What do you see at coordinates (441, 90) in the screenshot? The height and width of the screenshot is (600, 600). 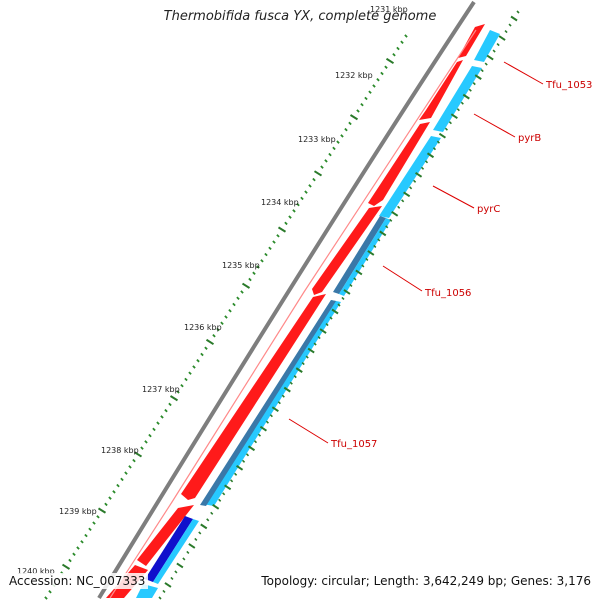 I see `gene-arrow-pyrb` at bounding box center [441, 90].